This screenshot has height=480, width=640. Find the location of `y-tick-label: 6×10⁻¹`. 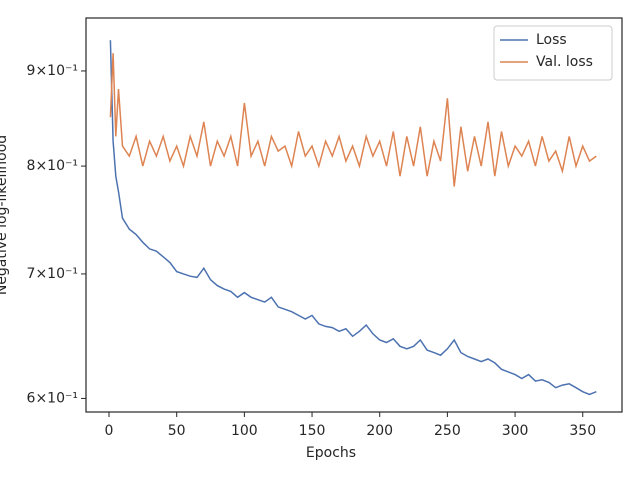

y-tick-label: 6×10⁻¹ is located at coordinates (52, 398).